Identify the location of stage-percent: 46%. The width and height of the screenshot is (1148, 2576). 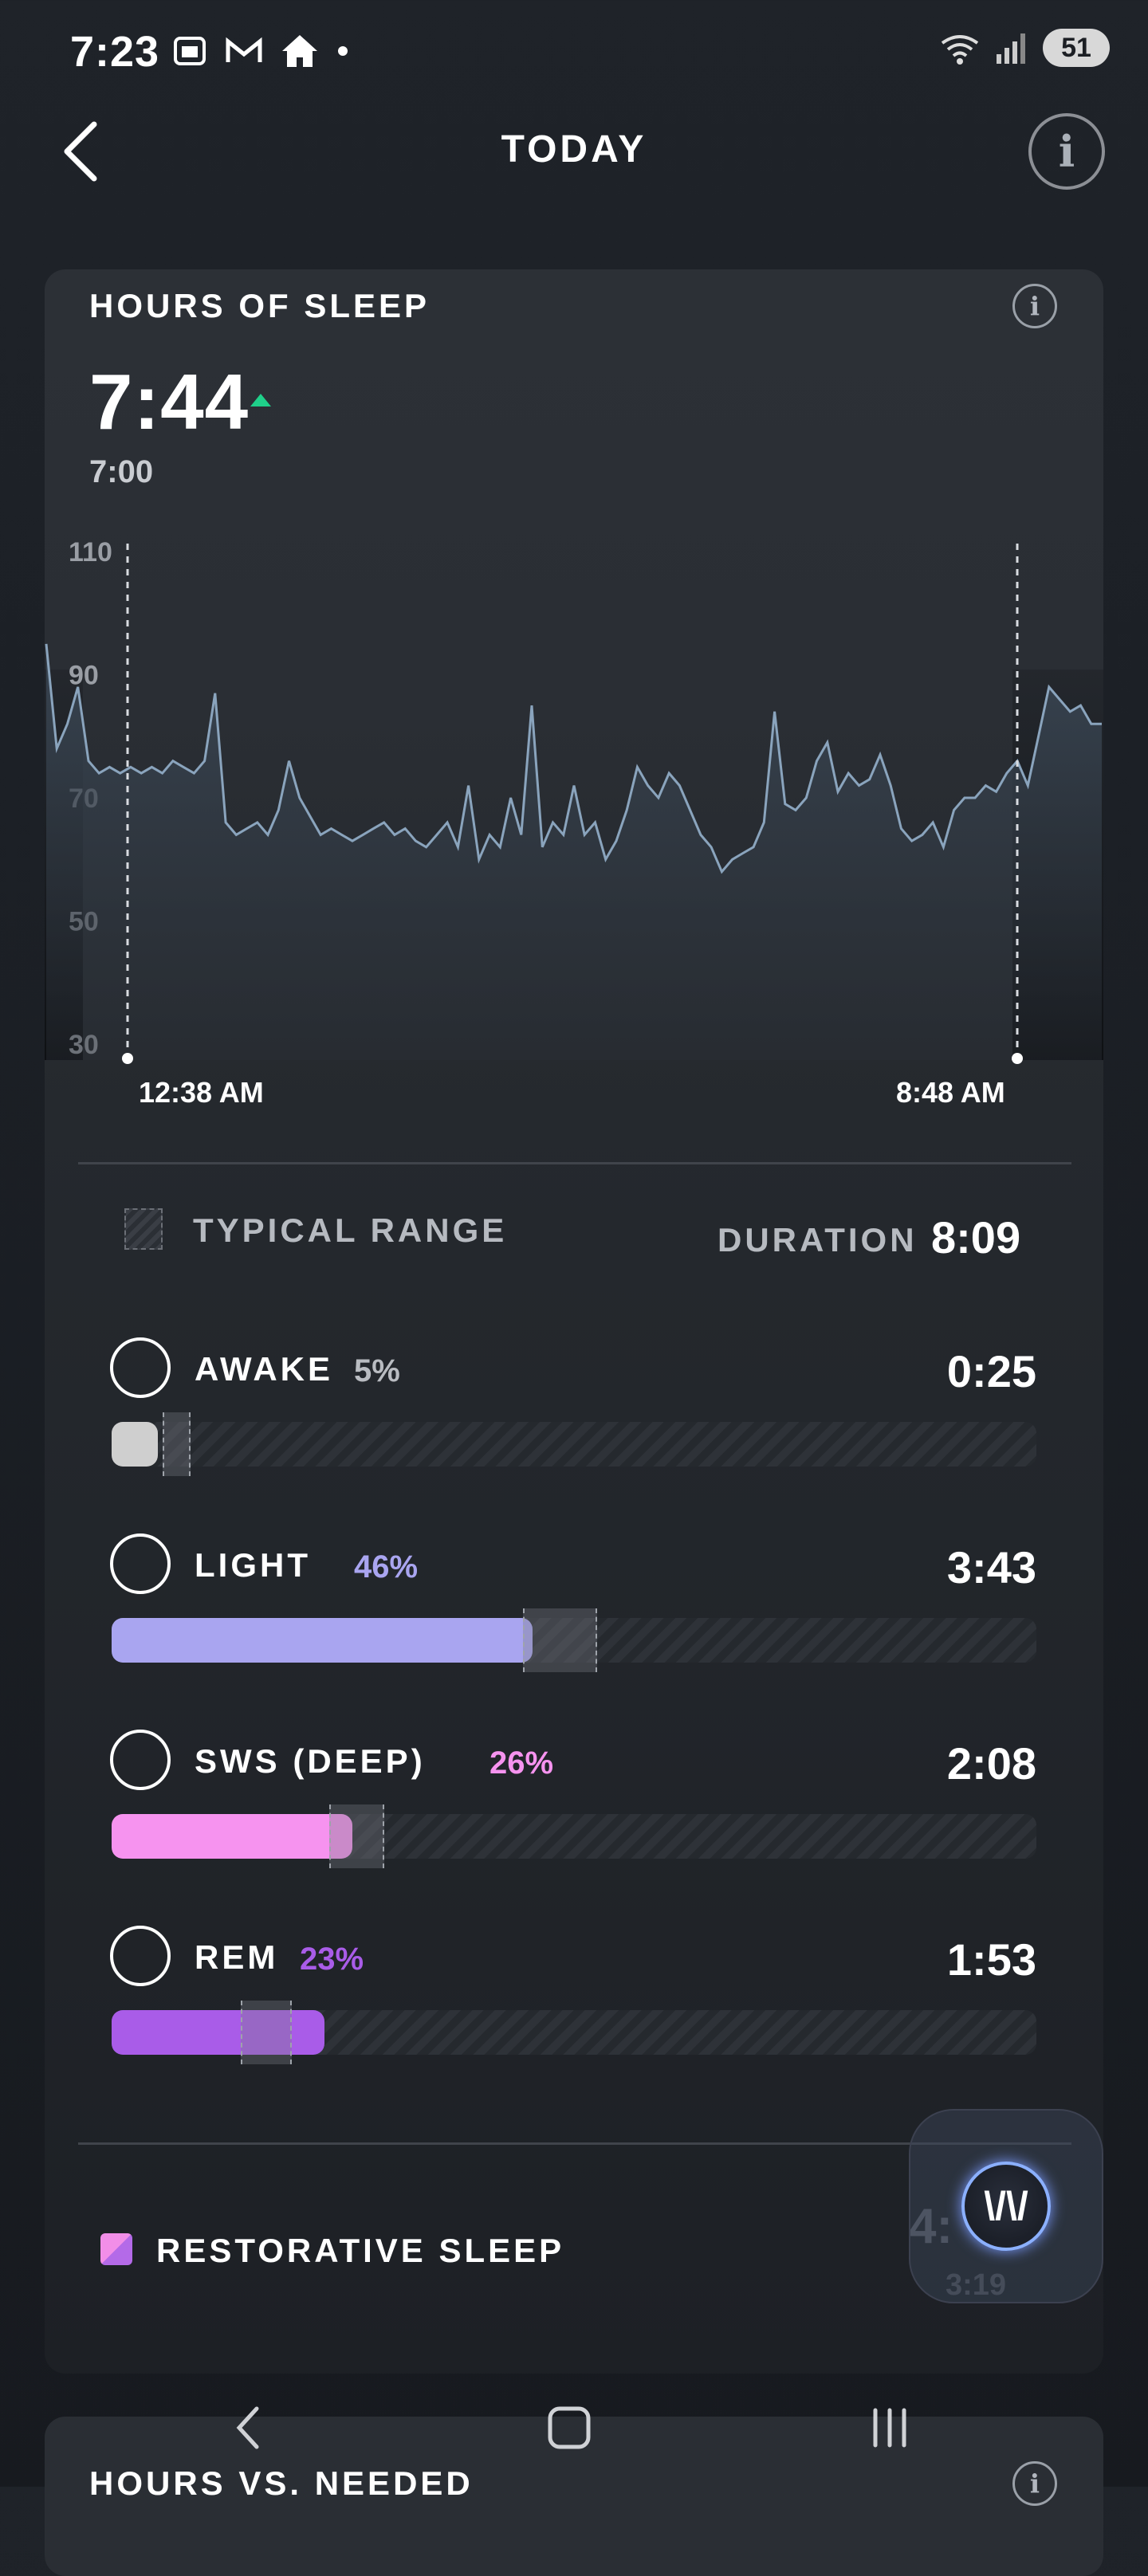
(386, 1566).